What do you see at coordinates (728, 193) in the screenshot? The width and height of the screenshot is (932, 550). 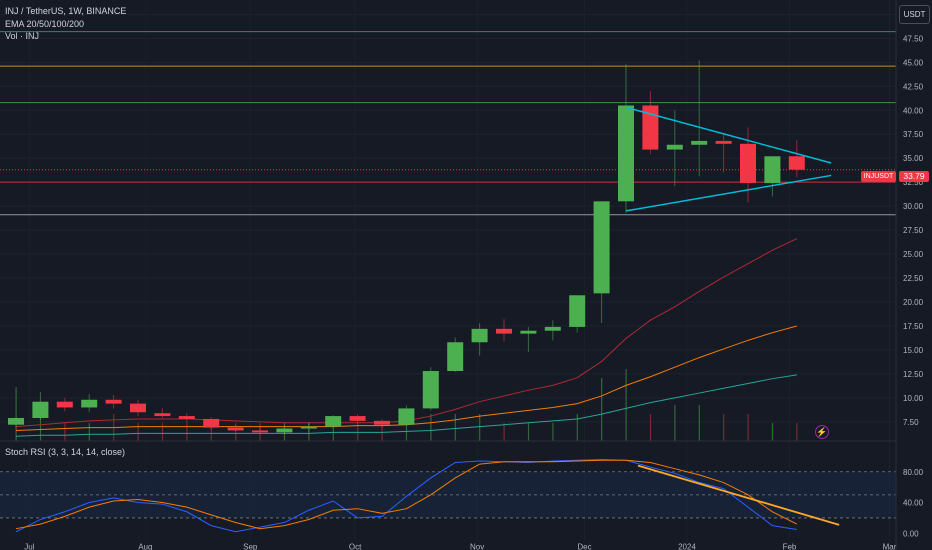 I see `triangle-lower-line` at bounding box center [728, 193].